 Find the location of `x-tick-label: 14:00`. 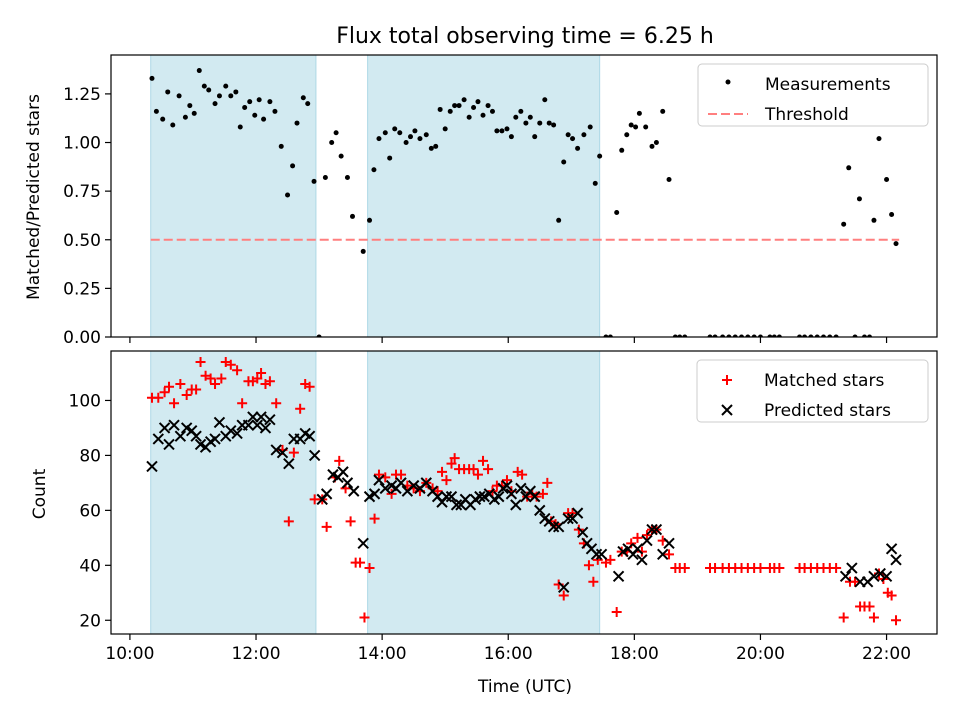

x-tick-label: 14:00 is located at coordinates (382, 654).